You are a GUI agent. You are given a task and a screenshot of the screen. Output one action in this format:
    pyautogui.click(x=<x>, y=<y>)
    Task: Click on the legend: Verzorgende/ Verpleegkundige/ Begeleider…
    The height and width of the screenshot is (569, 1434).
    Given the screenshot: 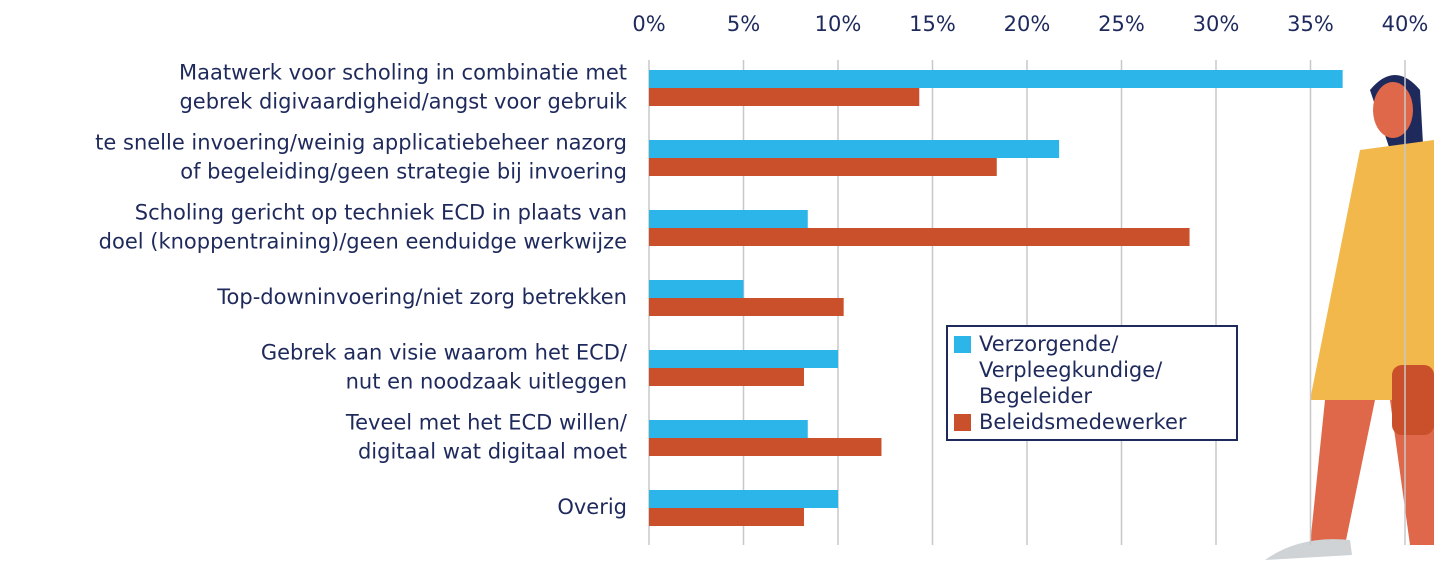 What is the action you would take?
    pyautogui.click(x=1092, y=383)
    